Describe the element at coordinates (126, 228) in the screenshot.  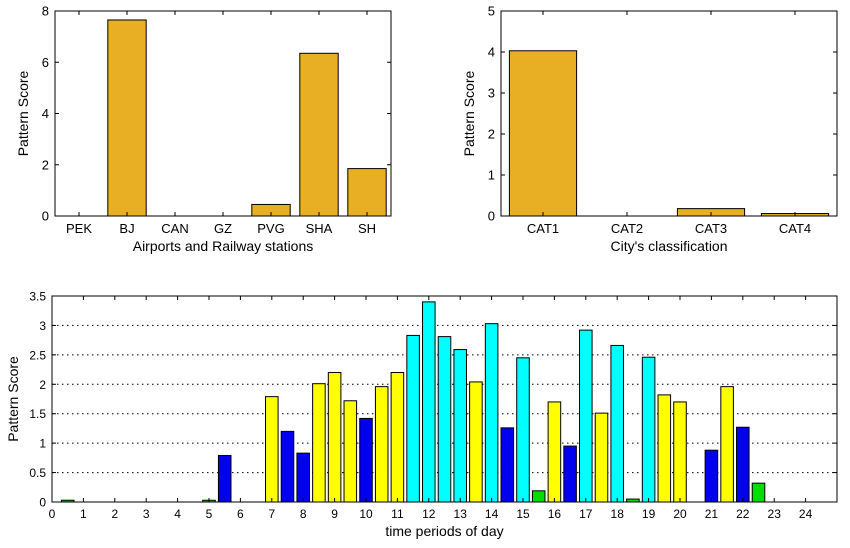
I see `x-tick-label: BJ` at that location.